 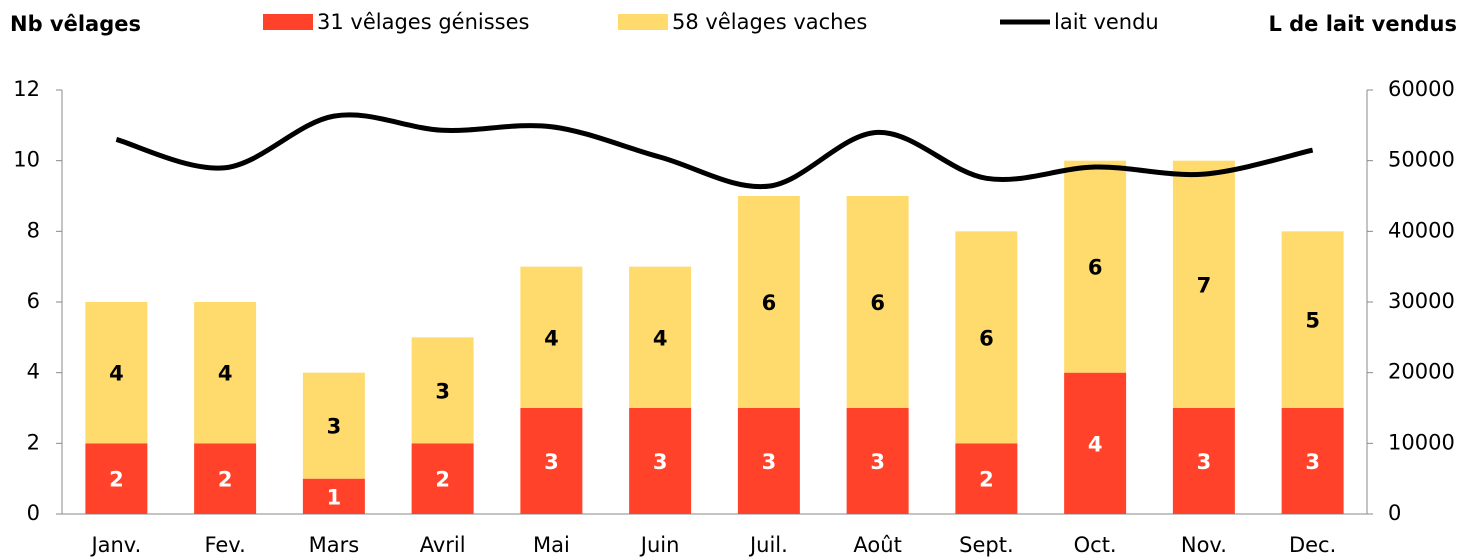 What do you see at coordinates (1394, 513) in the screenshot?
I see `y2-tick-label: 0` at bounding box center [1394, 513].